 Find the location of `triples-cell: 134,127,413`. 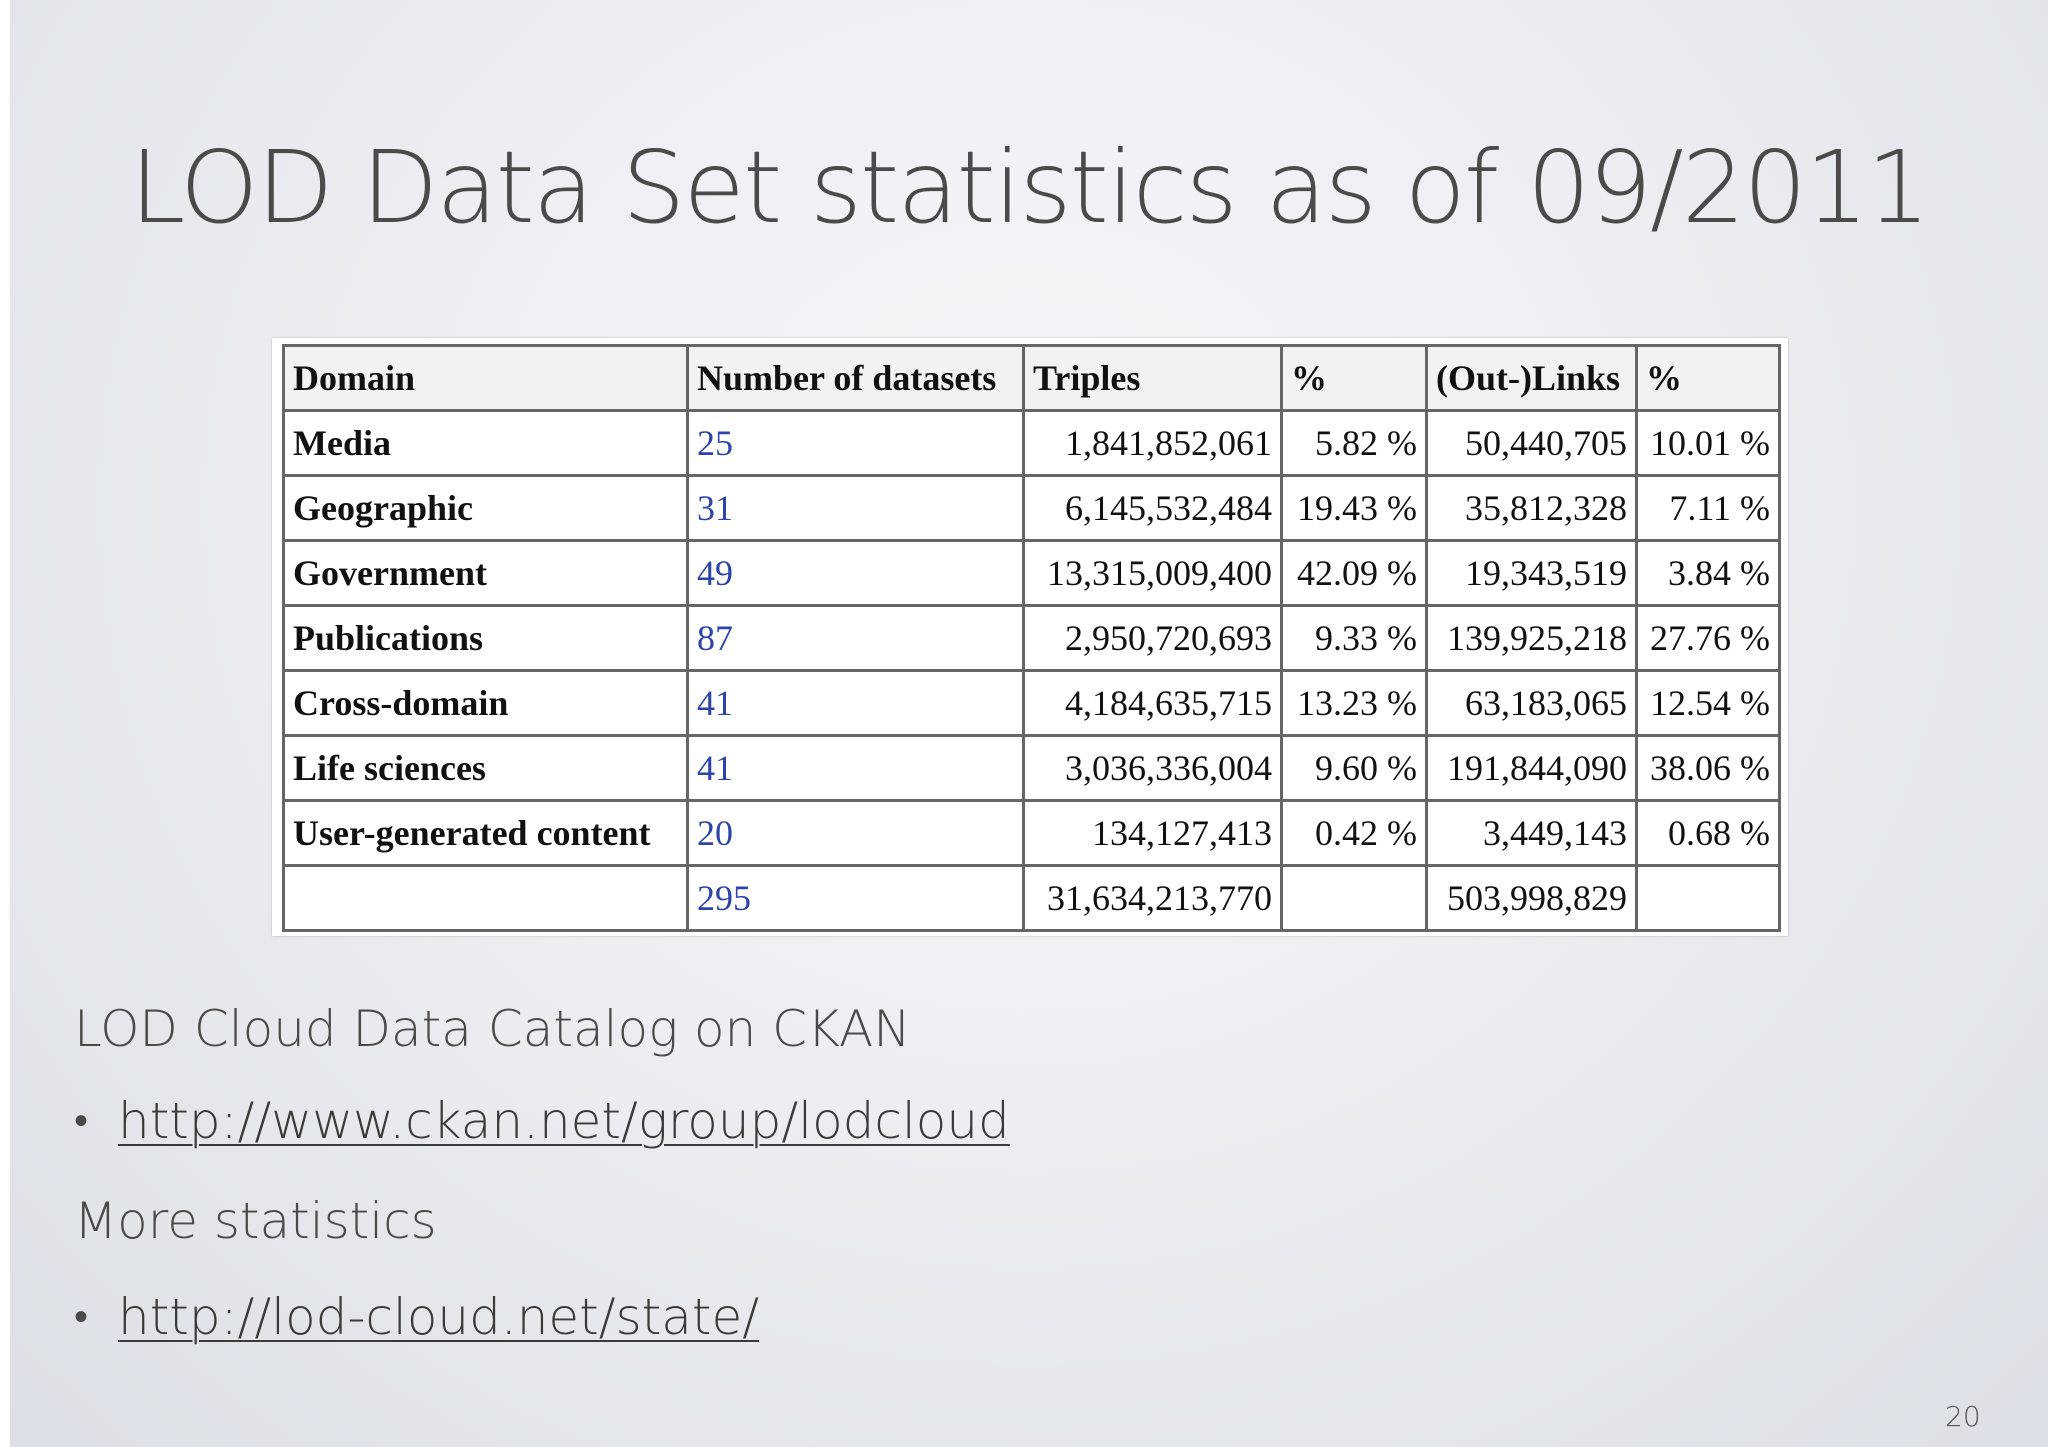

triples-cell: 134,127,413 is located at coordinates (1152, 833).